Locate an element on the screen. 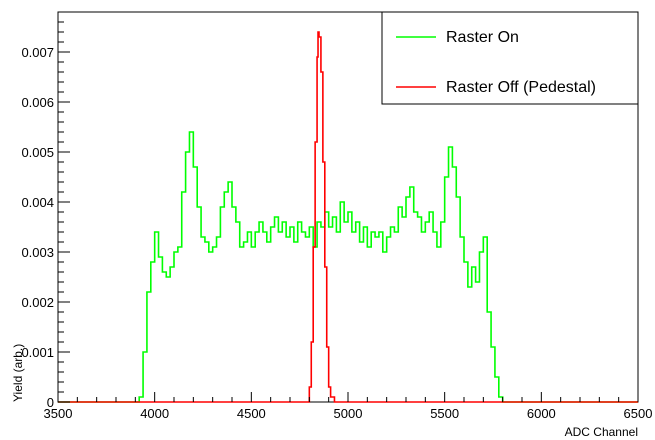 Image resolution: width=655 pixels, height=440 pixels. y-tick-label: 0.004 is located at coordinates (37, 202).